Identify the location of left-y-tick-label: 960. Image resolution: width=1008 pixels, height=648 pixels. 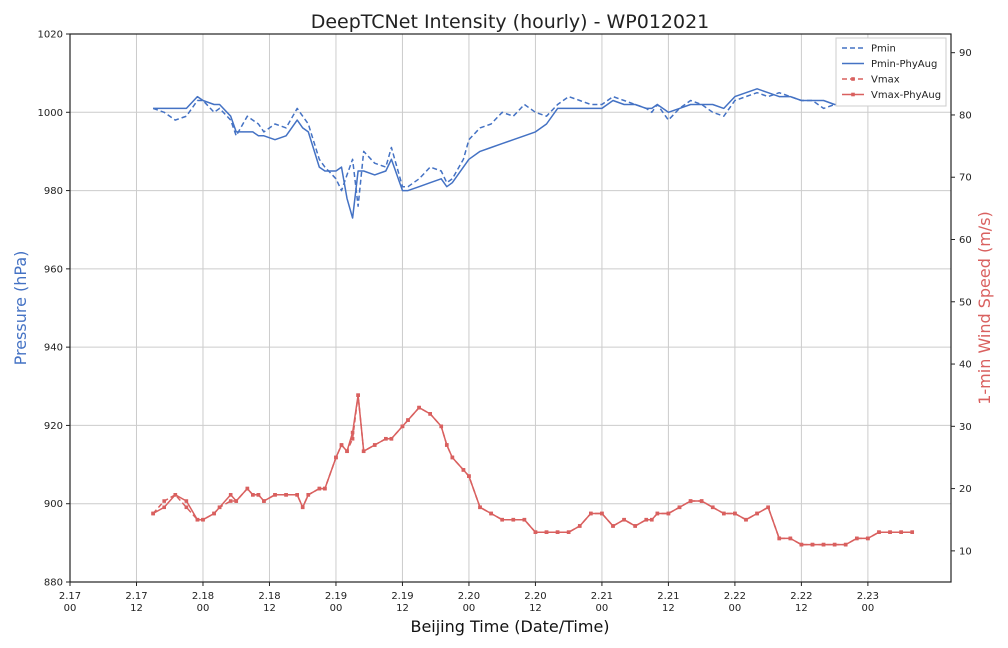
(53, 269).